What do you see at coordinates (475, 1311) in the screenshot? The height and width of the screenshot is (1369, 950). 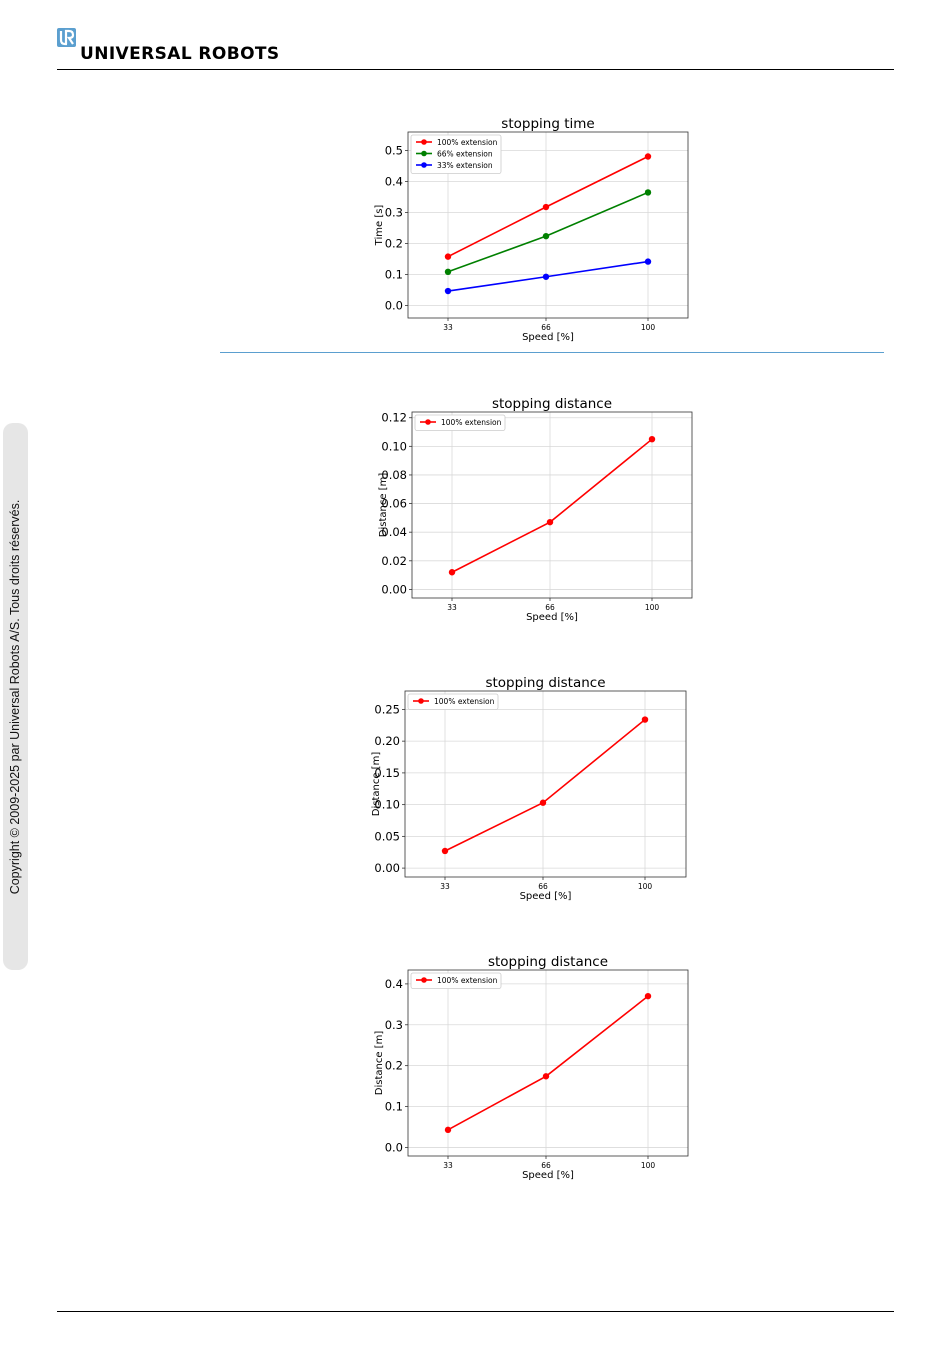 I see `footer-divider` at bounding box center [475, 1311].